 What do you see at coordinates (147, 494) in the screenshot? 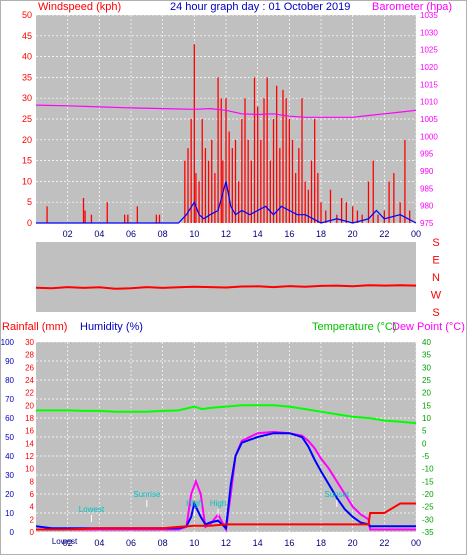
I see `annotation-label: Sunrise` at bounding box center [147, 494].